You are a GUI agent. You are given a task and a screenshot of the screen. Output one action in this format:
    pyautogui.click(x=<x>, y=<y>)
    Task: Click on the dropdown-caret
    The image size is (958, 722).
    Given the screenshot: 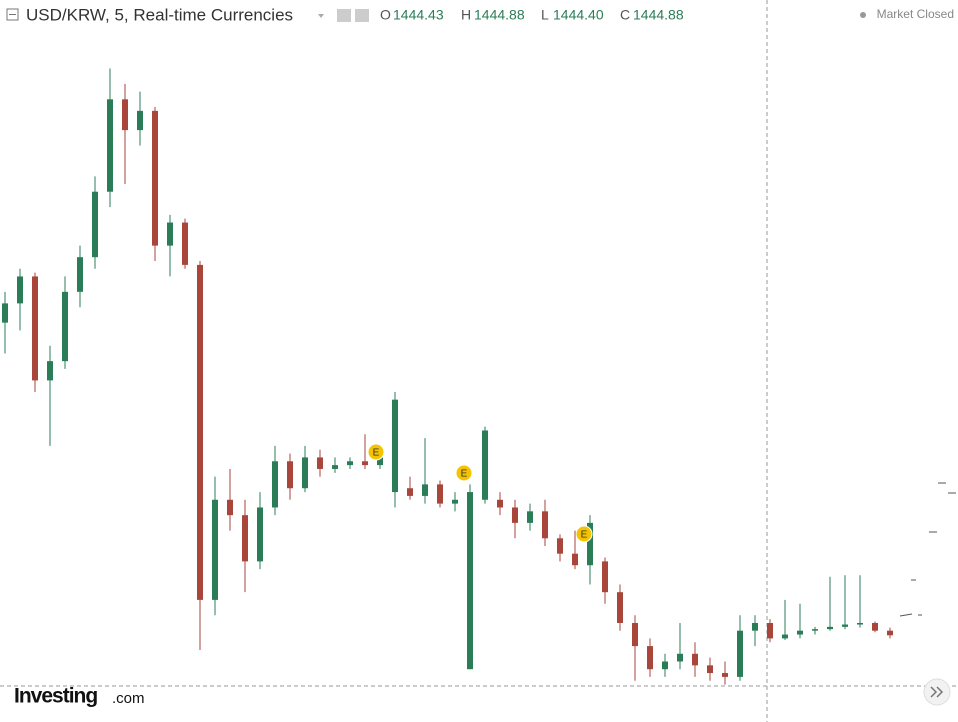 What is the action you would take?
    pyautogui.click(x=321, y=16)
    